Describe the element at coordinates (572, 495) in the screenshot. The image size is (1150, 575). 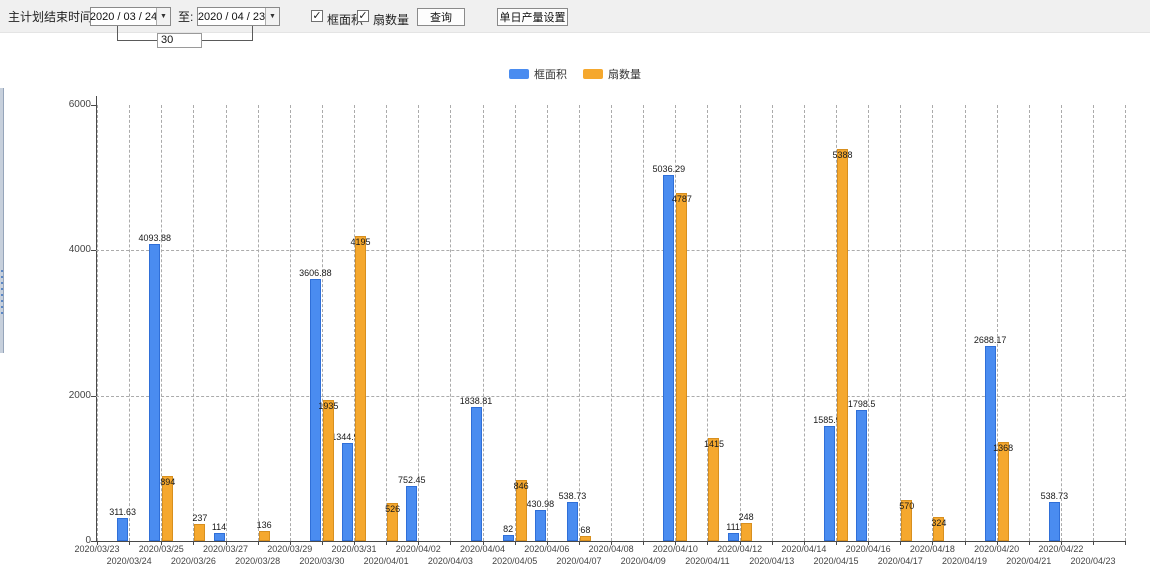
I see `bar-value-label: 538.73` at that location.